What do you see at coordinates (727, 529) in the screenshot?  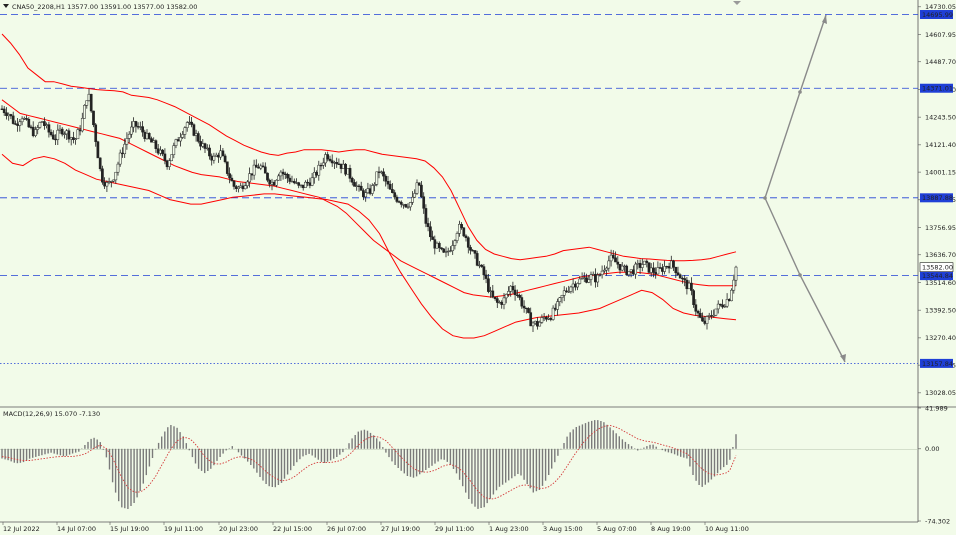 I see `time-tick-label: 10 Aug 11:00` at bounding box center [727, 529].